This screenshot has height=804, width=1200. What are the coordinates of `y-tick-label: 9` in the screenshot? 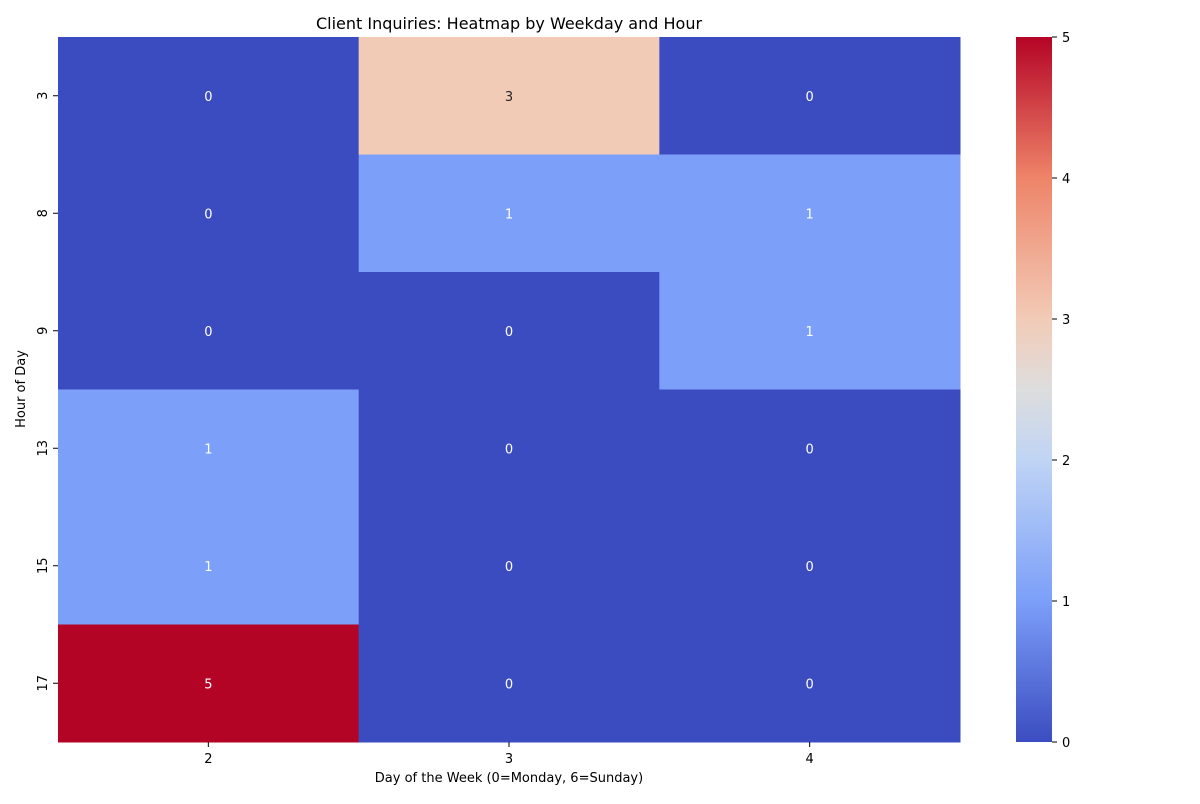 It's located at (43, 331).